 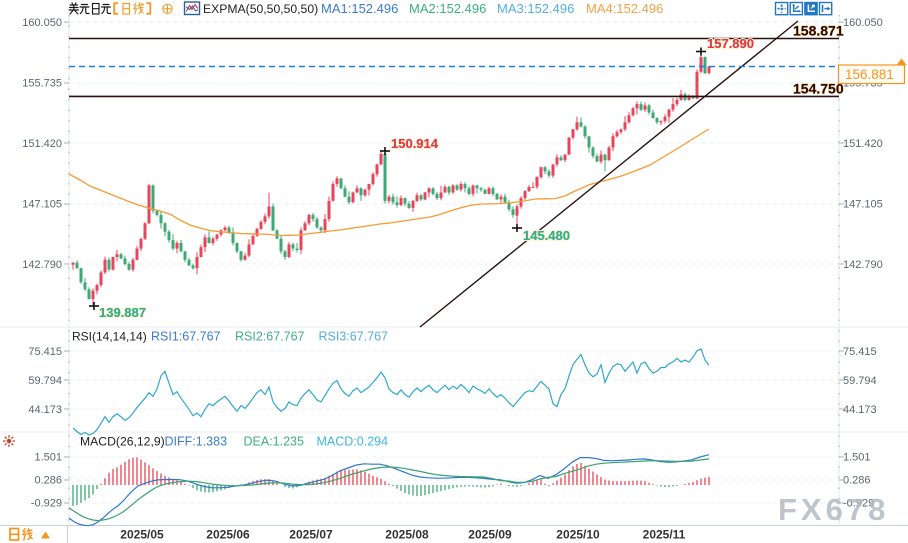 What do you see at coordinates (546, 235) in the screenshot?
I see `svg-text: 145.480` at bounding box center [546, 235].